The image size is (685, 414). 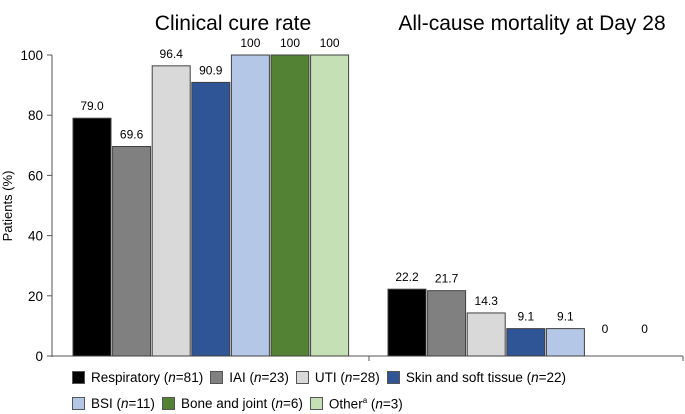 I want to click on legend-item: BSI (n=11), so click(x=113, y=403).